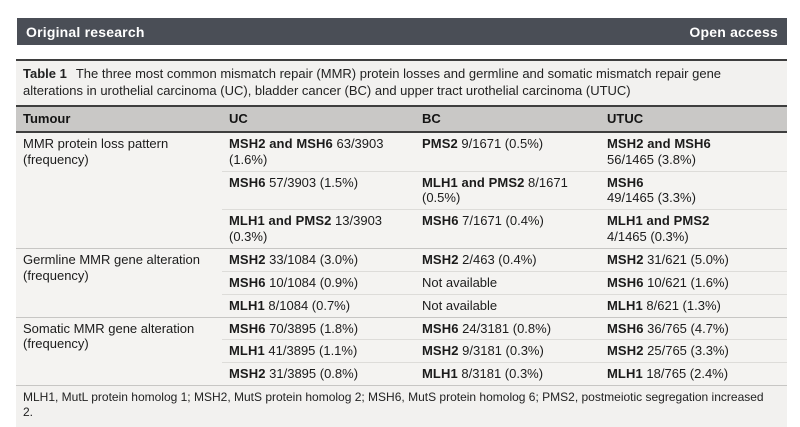 The image size is (800, 427). Describe the element at coordinates (119, 351) in the screenshot. I see `row-group-label: Somatic MMR gene alteration (frequency)` at that location.